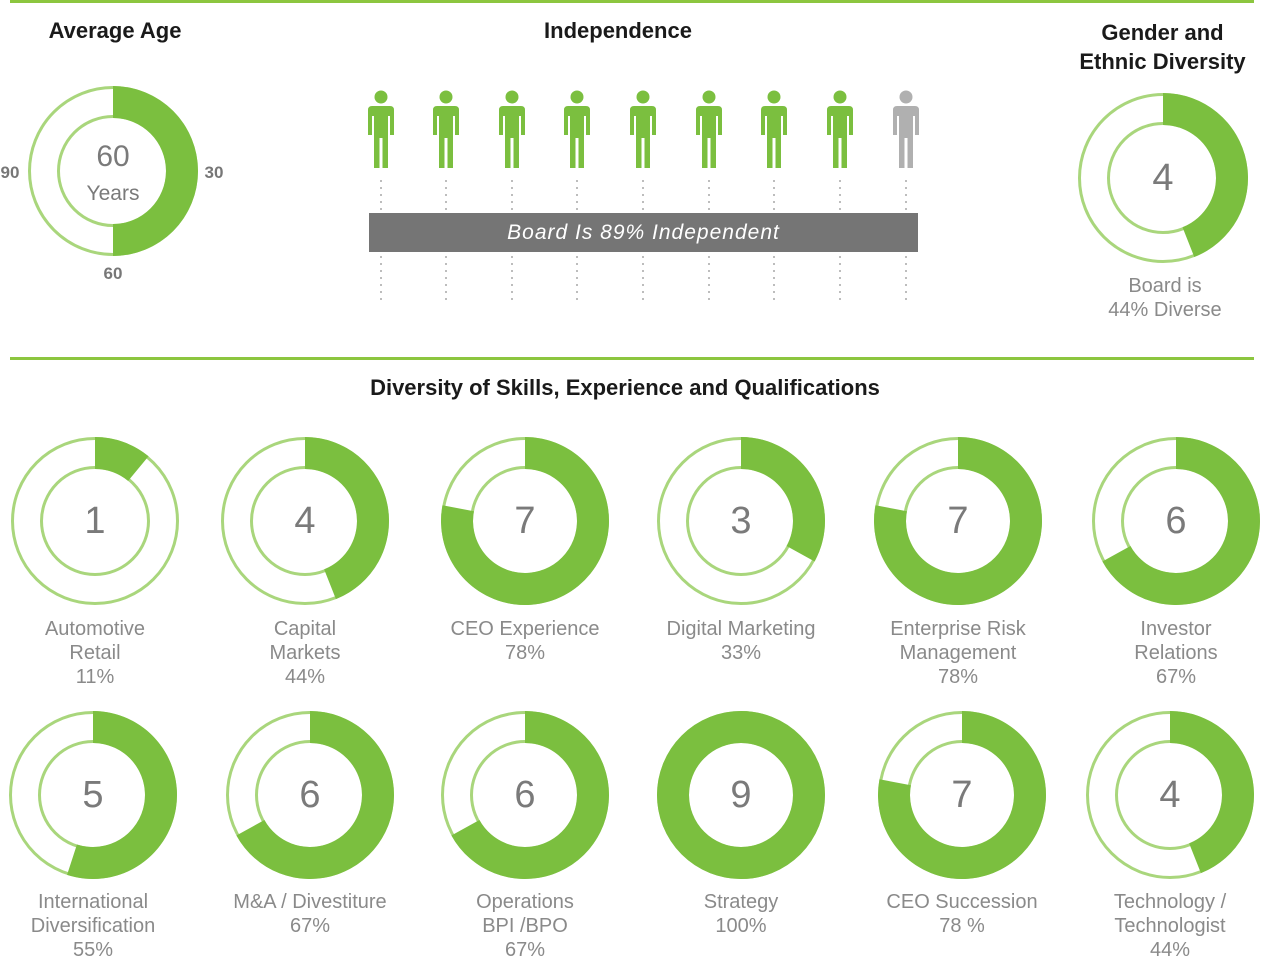 This screenshot has height=966, width=1264. I want to click on skill-donut-2-value: 7, so click(524, 521).